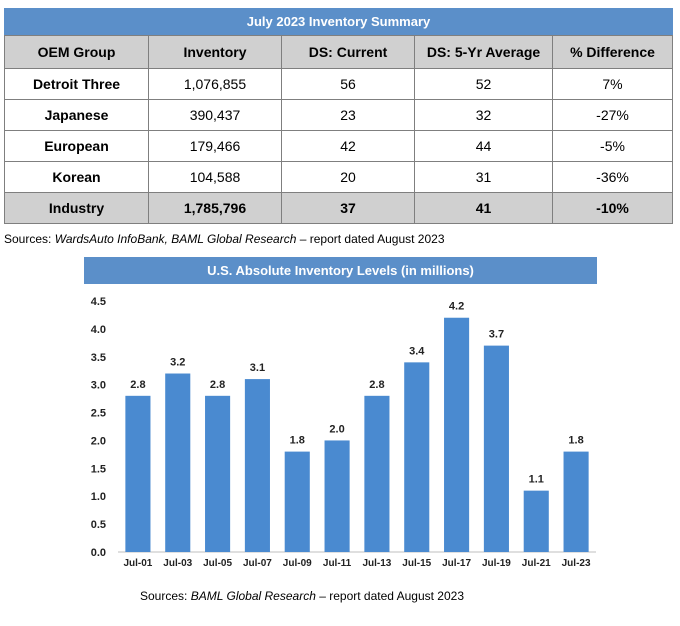 The height and width of the screenshot is (626, 680). Describe the element at coordinates (98, 302) in the screenshot. I see `y-tick-label: 4.5` at that location.